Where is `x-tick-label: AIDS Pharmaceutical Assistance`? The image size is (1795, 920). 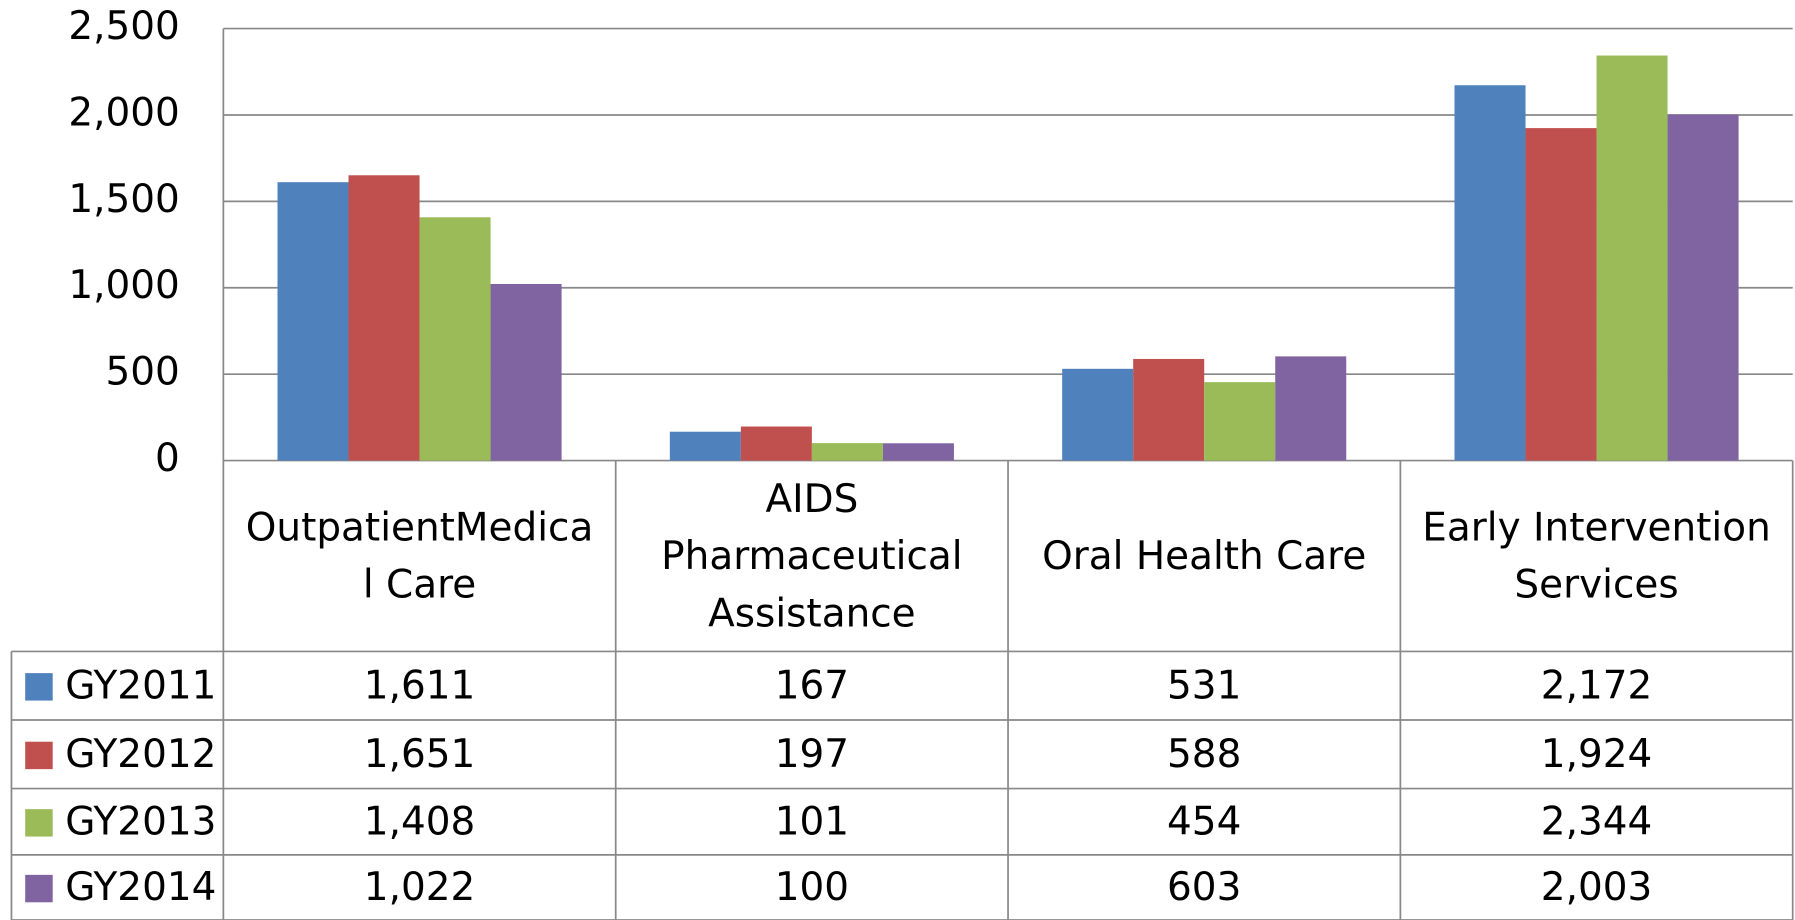 x-tick-label: AIDS Pharmaceutical Assistance is located at coordinates (812, 556).